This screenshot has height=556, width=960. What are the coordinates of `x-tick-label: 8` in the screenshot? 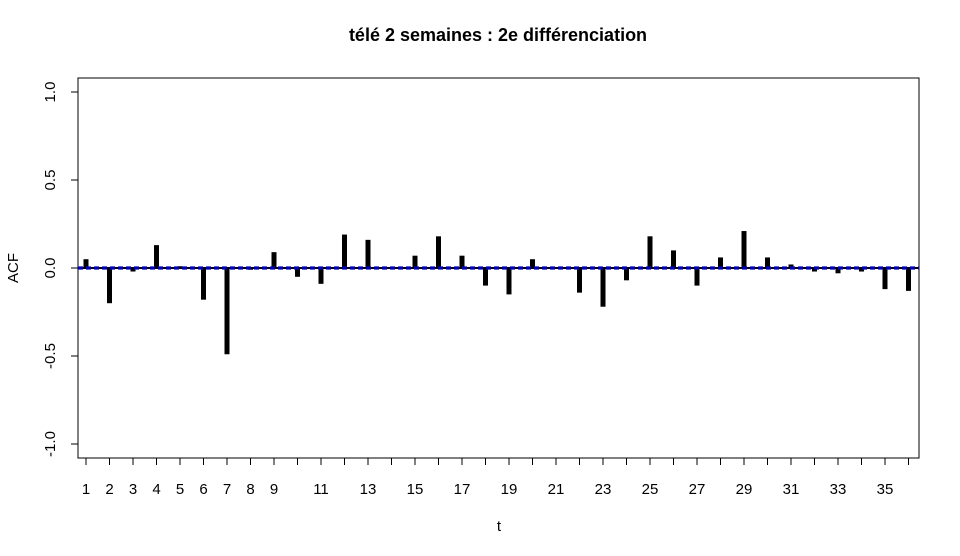 It's located at (250, 489).